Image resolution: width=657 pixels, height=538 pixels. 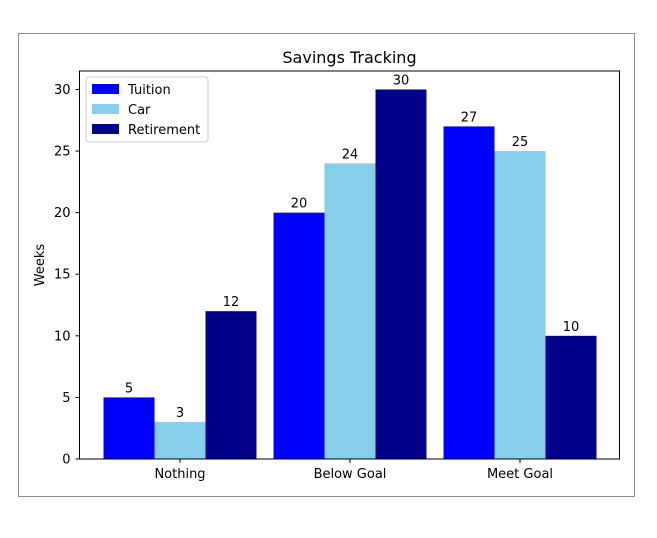 What do you see at coordinates (299, 335) in the screenshot?
I see `bar-tuition-below-goal` at bounding box center [299, 335].